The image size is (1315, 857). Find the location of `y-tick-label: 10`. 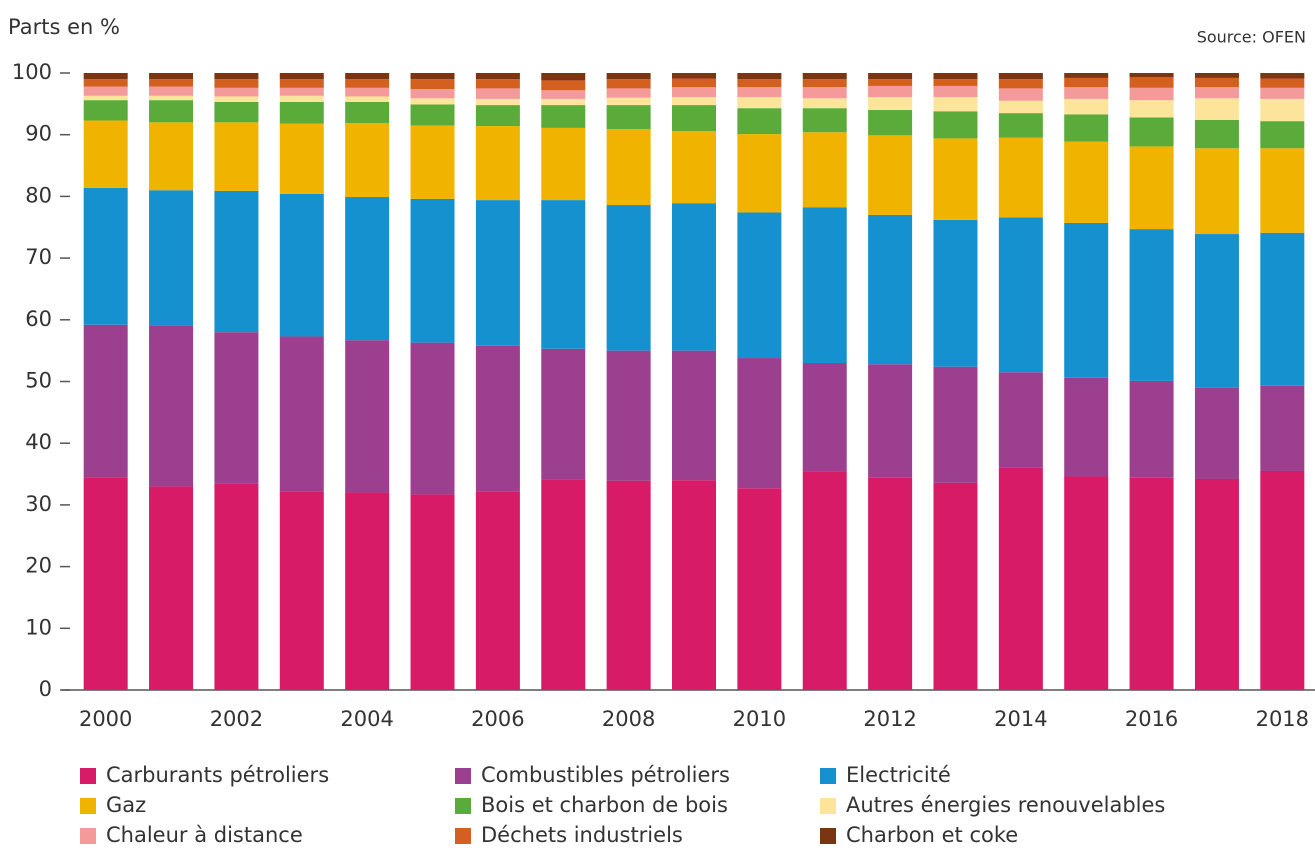

y-tick-label: 10 is located at coordinates (38, 627).